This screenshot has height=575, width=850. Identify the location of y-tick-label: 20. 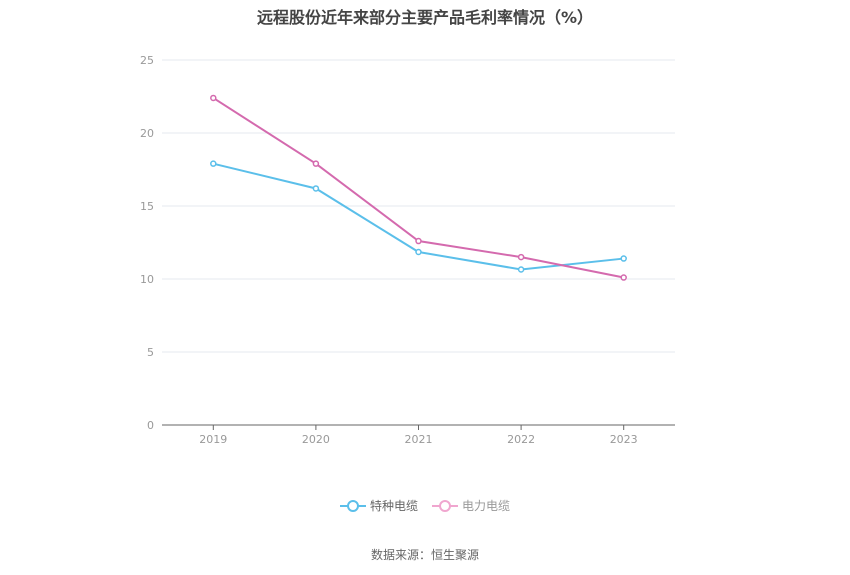
(147, 133).